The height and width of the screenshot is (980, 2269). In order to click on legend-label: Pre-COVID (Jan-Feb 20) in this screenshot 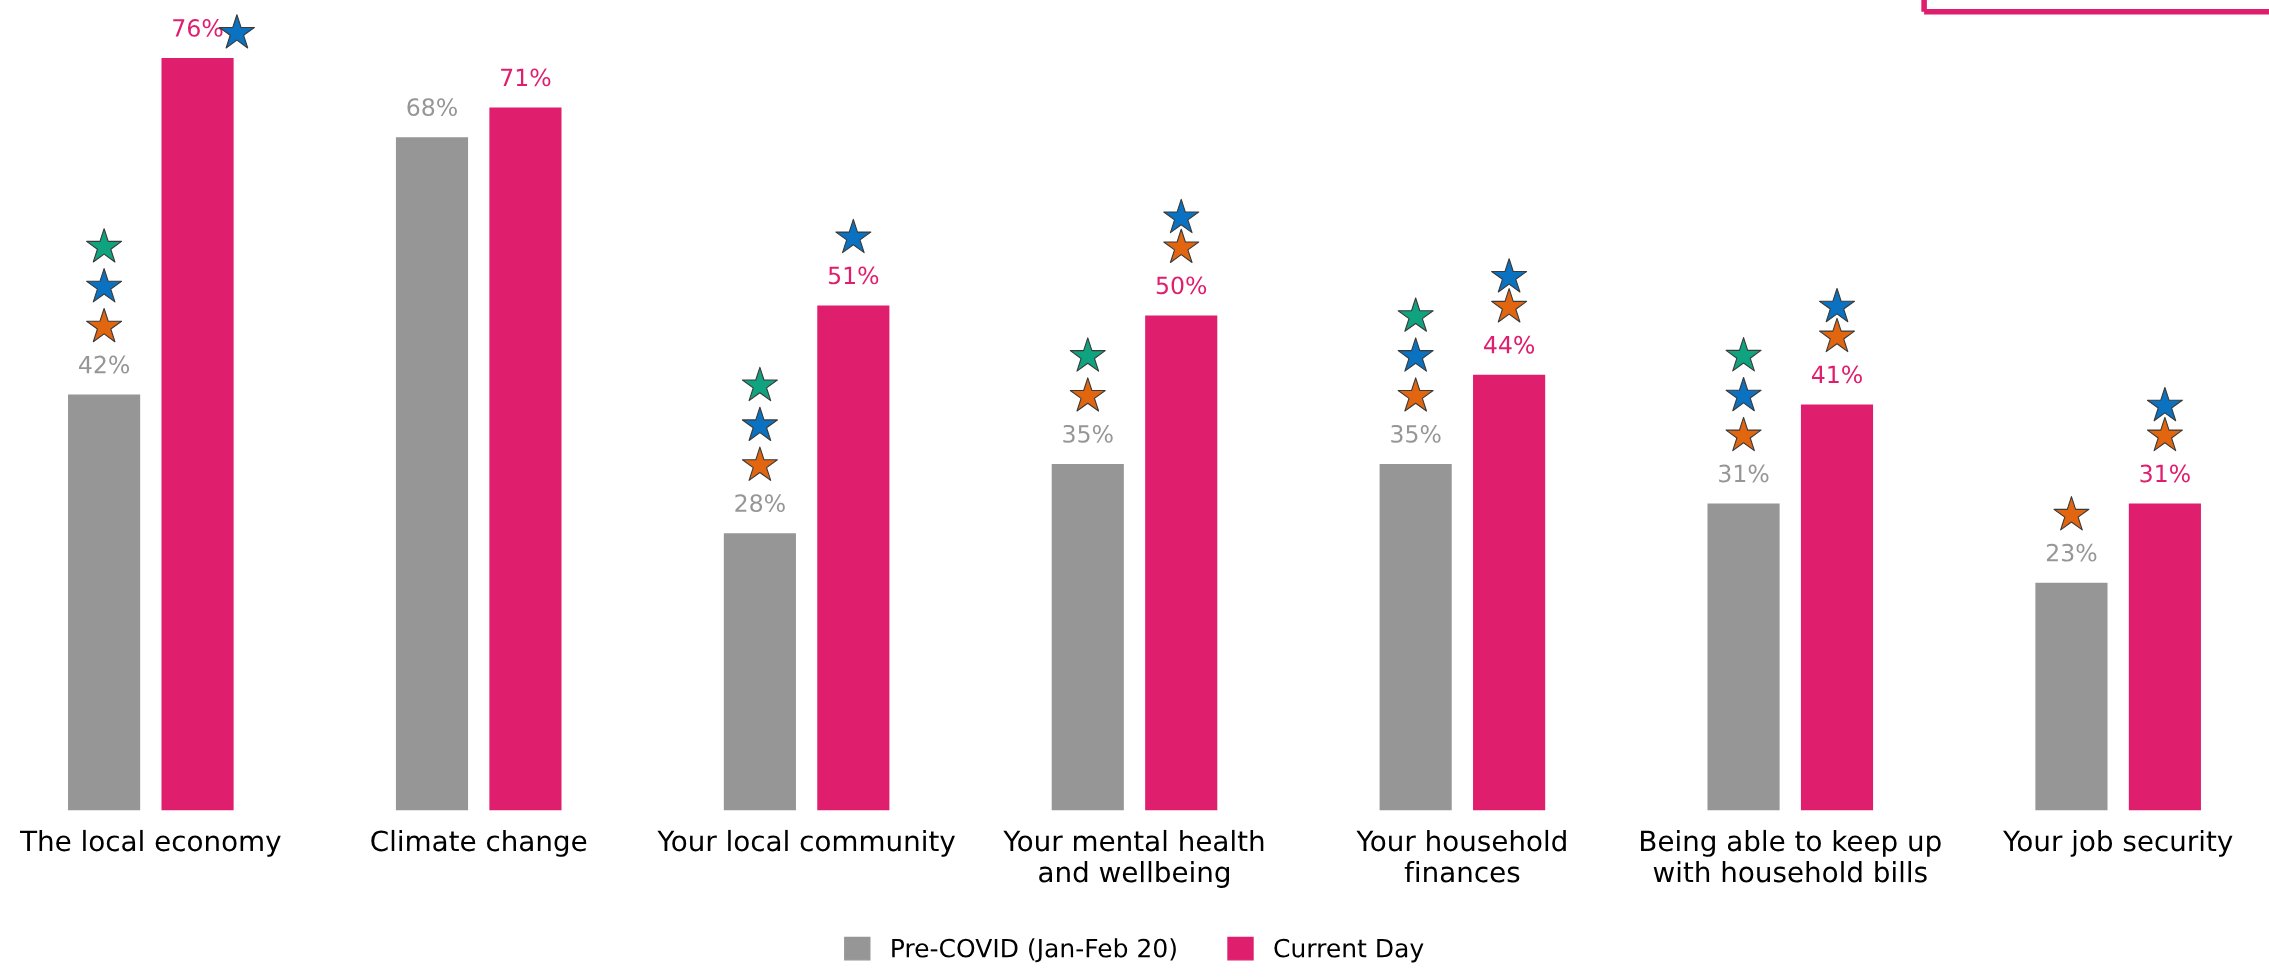, I will do `click(1034, 950)`.